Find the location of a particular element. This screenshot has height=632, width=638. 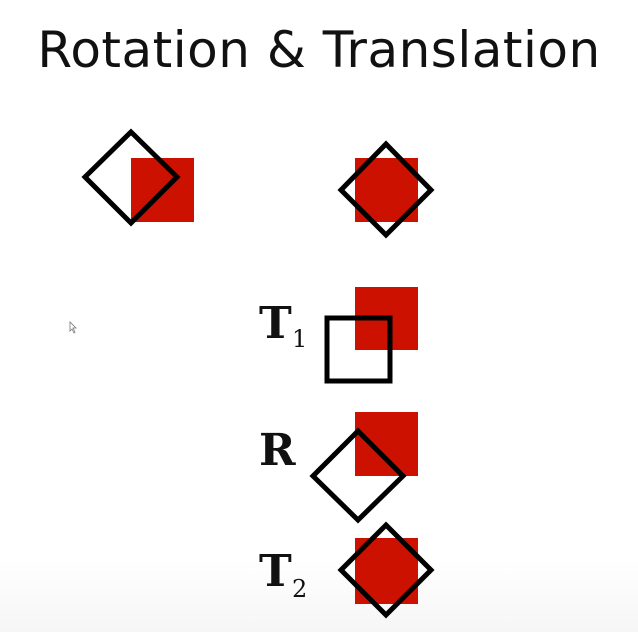

red-square is located at coordinates (386, 444).